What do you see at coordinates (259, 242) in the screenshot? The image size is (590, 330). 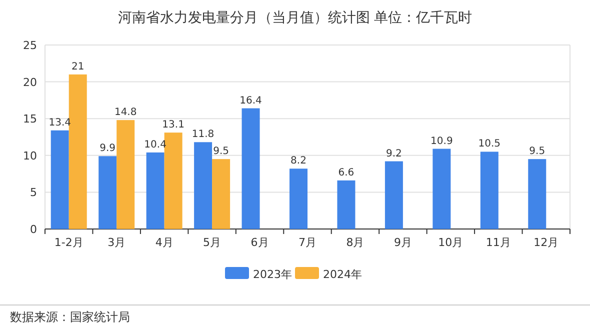 I see `x-tick-label: 6月` at bounding box center [259, 242].